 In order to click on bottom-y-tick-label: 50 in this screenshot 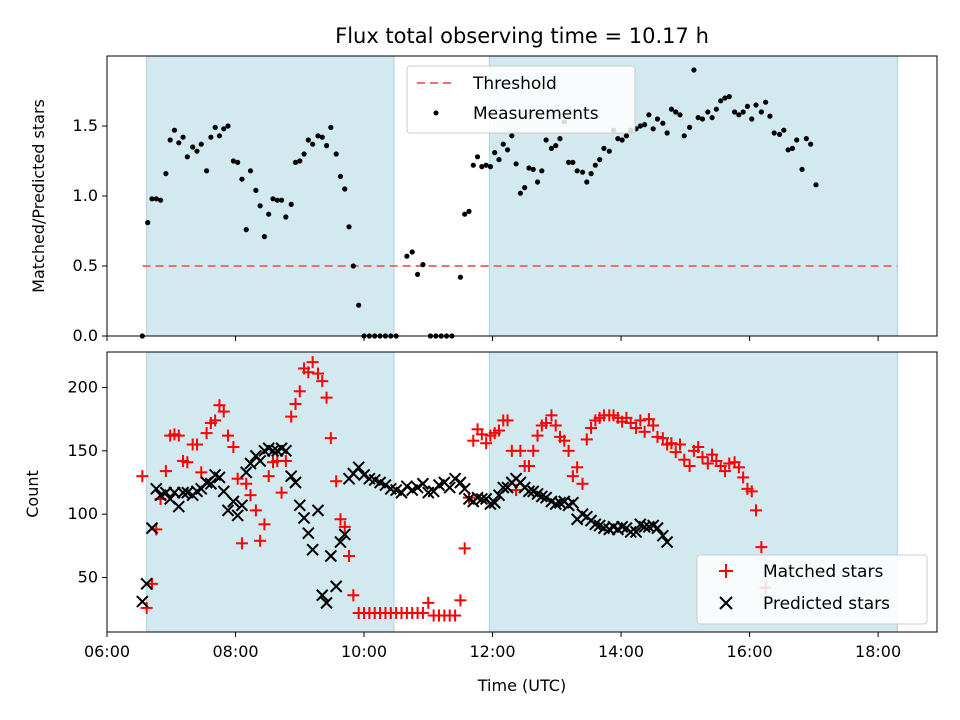, I will do `click(88, 577)`.